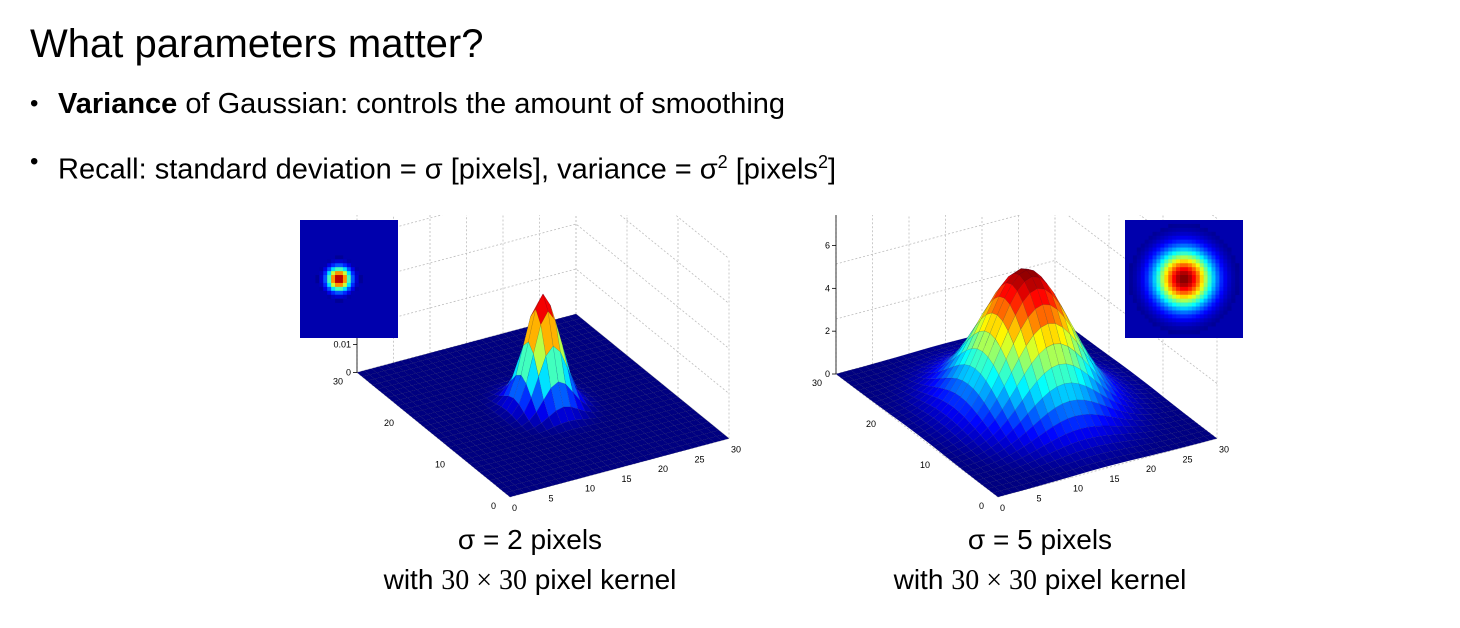  What do you see at coordinates (1214, 217) in the screenshot?
I see `grid-line` at bounding box center [1214, 217].